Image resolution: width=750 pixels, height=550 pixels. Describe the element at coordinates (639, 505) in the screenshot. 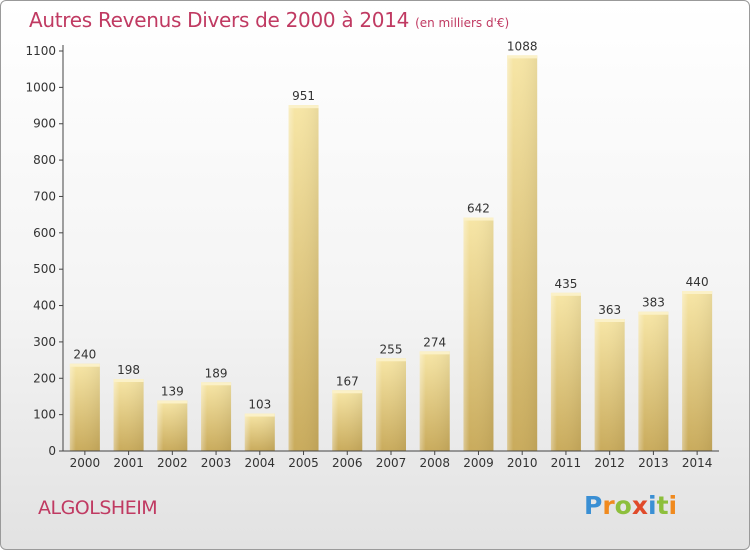

I see `logo-letter: x` at that location.